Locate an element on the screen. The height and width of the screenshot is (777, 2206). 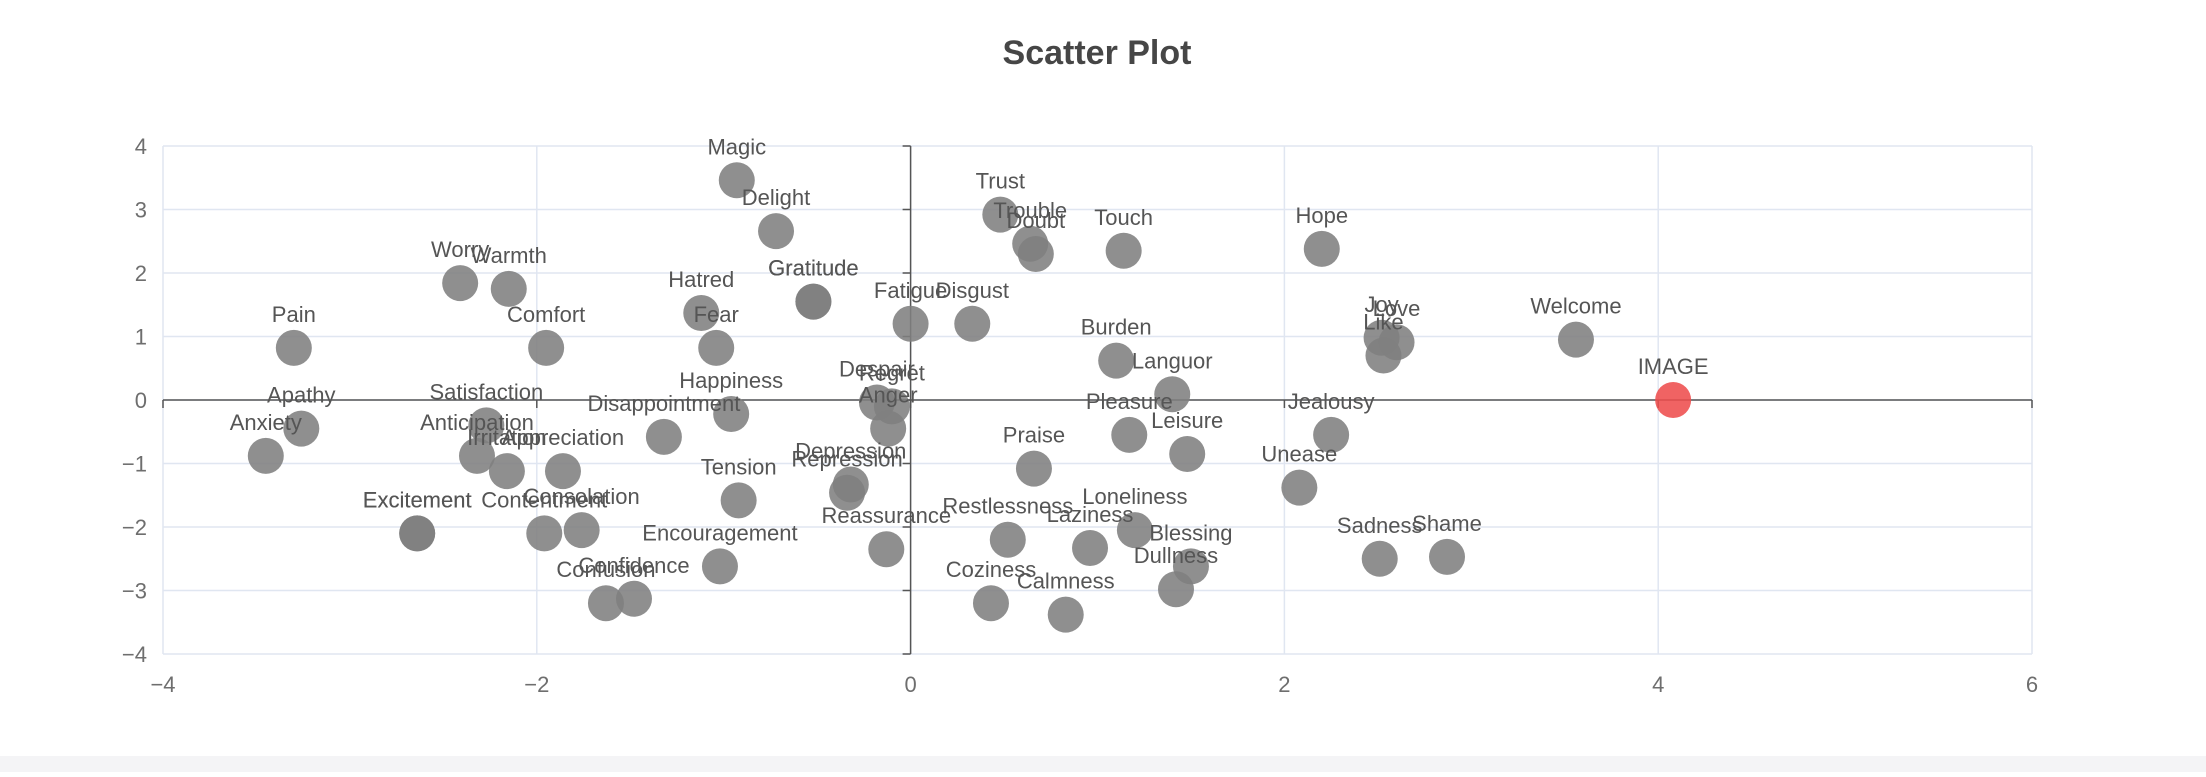
data-point-label: Anticipation is located at coordinates (477, 422).